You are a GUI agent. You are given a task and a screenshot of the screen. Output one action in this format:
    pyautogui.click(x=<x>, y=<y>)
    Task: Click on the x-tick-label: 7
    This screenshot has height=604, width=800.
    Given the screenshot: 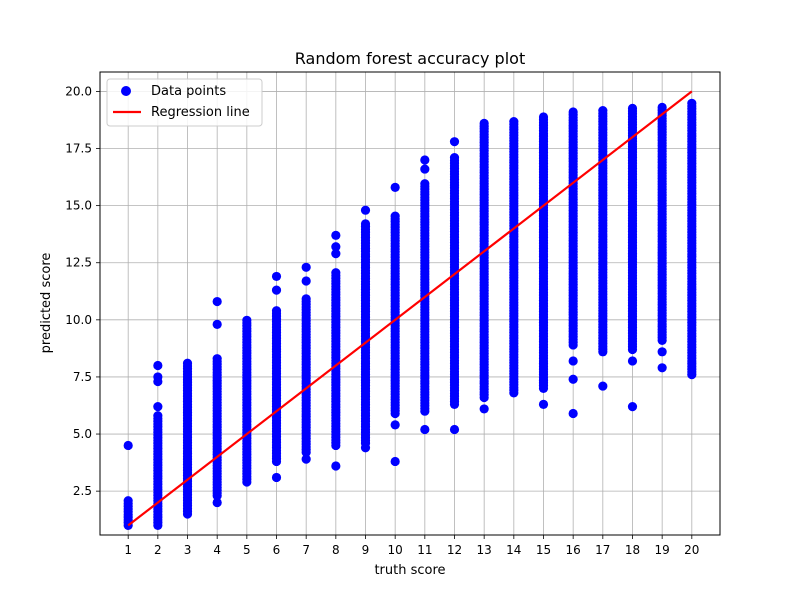 What is the action you would take?
    pyautogui.click(x=306, y=550)
    